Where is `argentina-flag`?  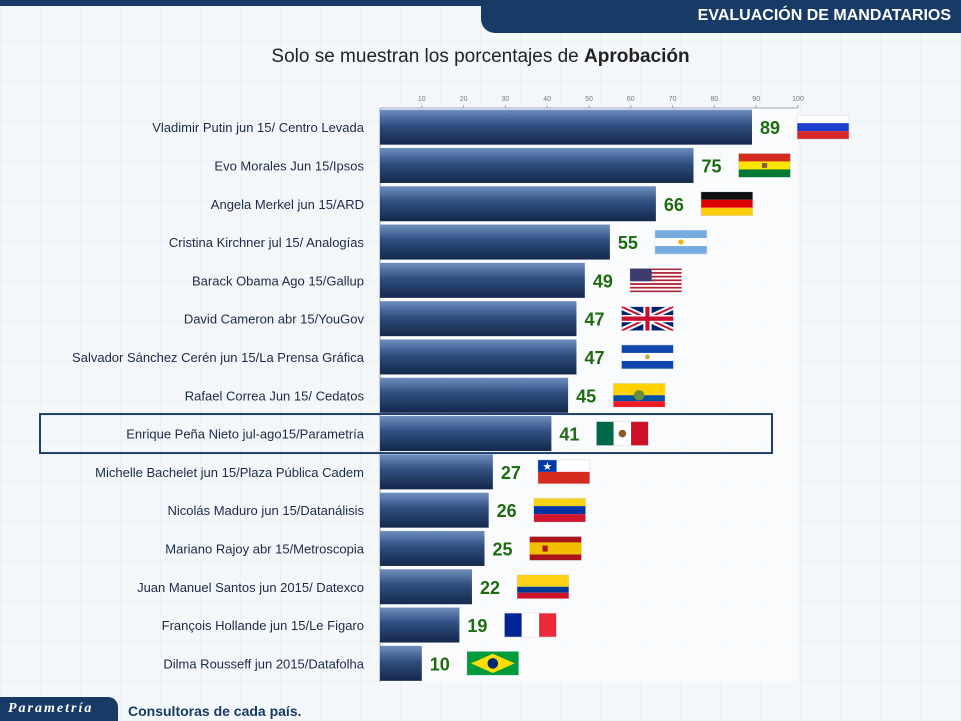 argentina-flag is located at coordinates (681, 242).